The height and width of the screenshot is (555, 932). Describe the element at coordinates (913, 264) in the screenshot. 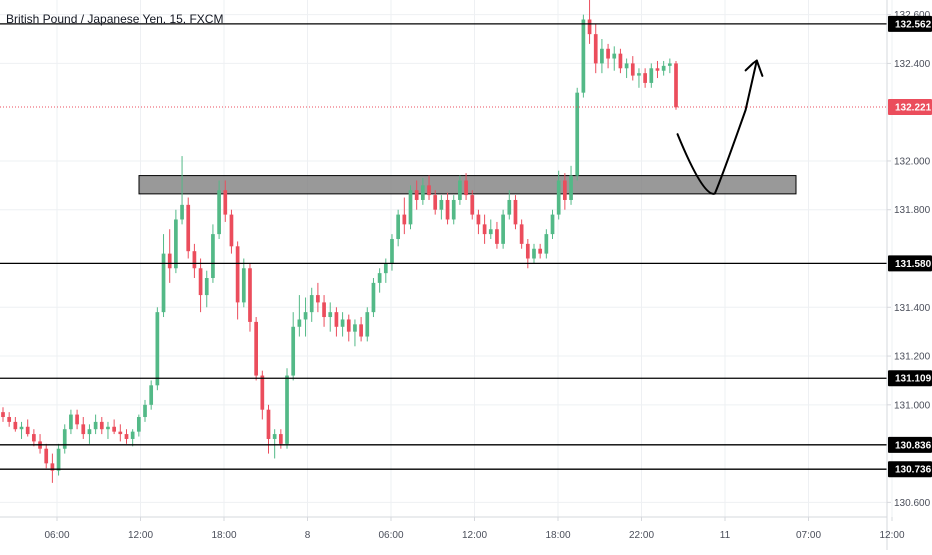

I see `level-price-label: 131.580` at that location.